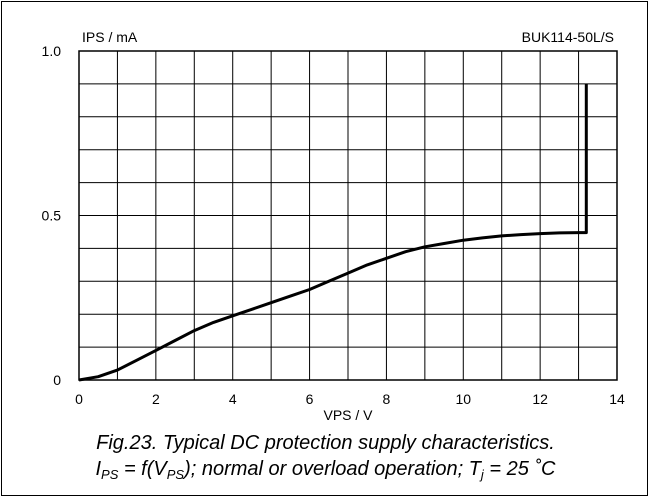 The height and width of the screenshot is (499, 651). What do you see at coordinates (233, 399) in the screenshot?
I see `x-tick-label: 4` at bounding box center [233, 399].